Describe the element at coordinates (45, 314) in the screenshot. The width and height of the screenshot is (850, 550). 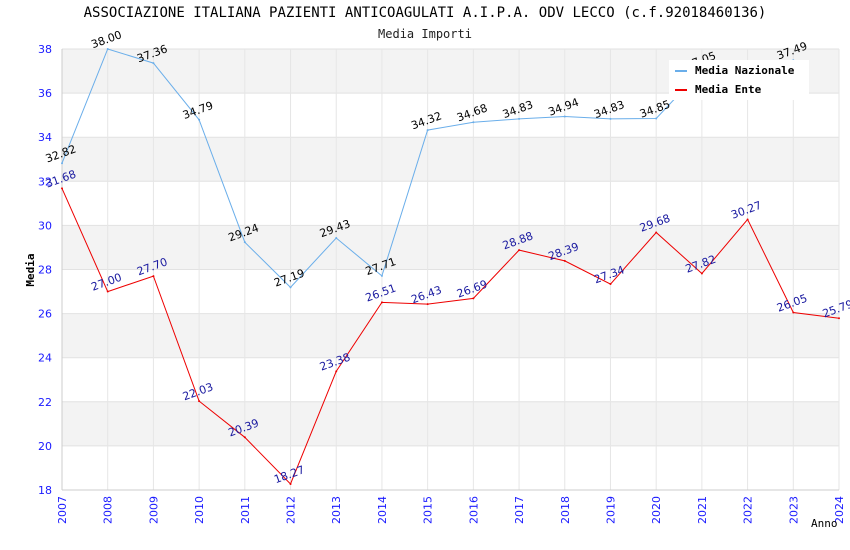
I see `y-tick-label: 26` at that location.